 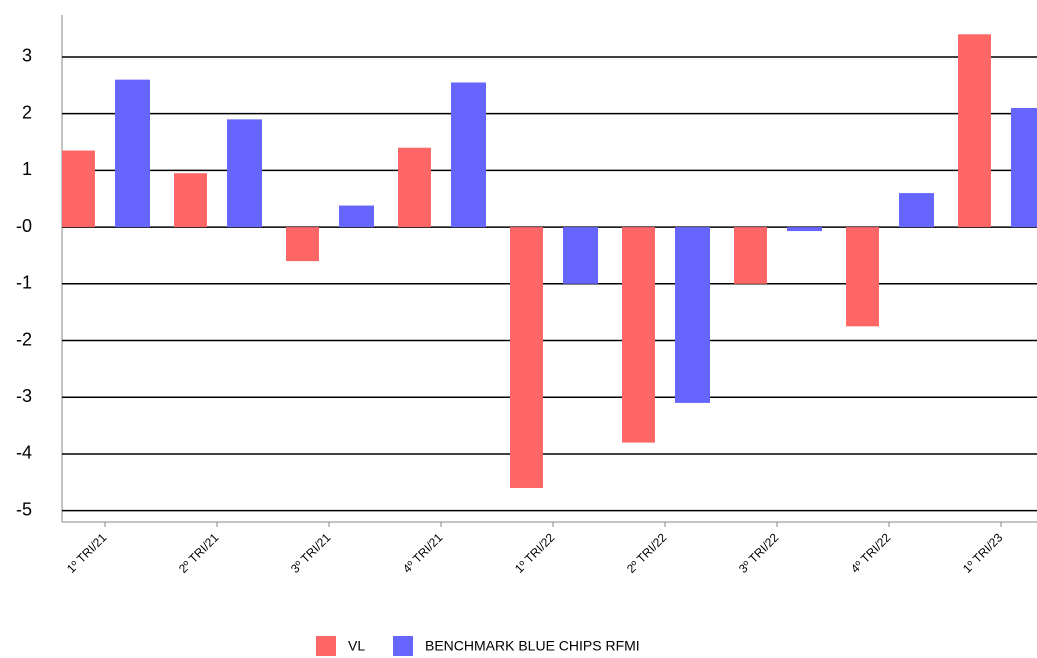 I want to click on x-tick-label: 3º TRI/21, so click(x=311, y=553).